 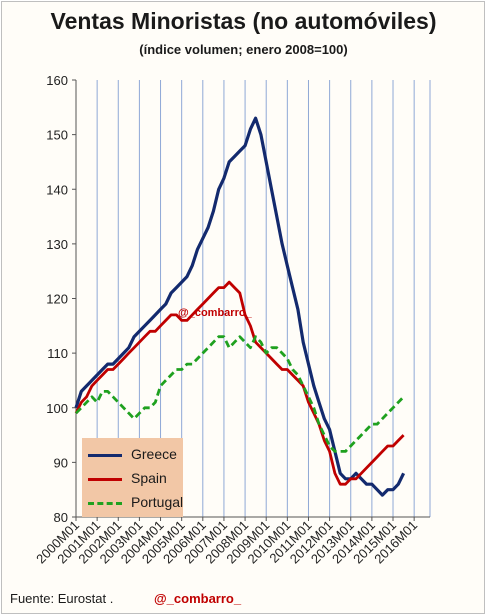 What do you see at coordinates (61, 462) in the screenshot?
I see `y-tick-label: 90` at bounding box center [61, 462].